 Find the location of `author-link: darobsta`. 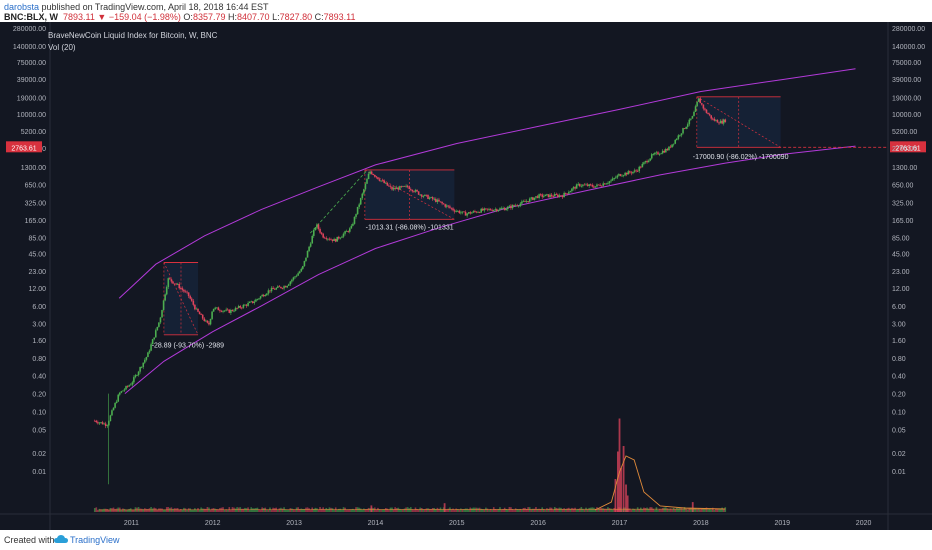

author-link: darobsta is located at coordinates (22, 7).